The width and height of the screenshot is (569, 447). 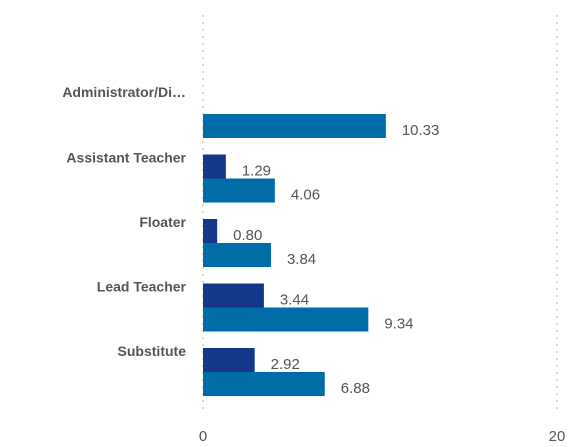 I want to click on value-label: 3.84, so click(x=301, y=259).